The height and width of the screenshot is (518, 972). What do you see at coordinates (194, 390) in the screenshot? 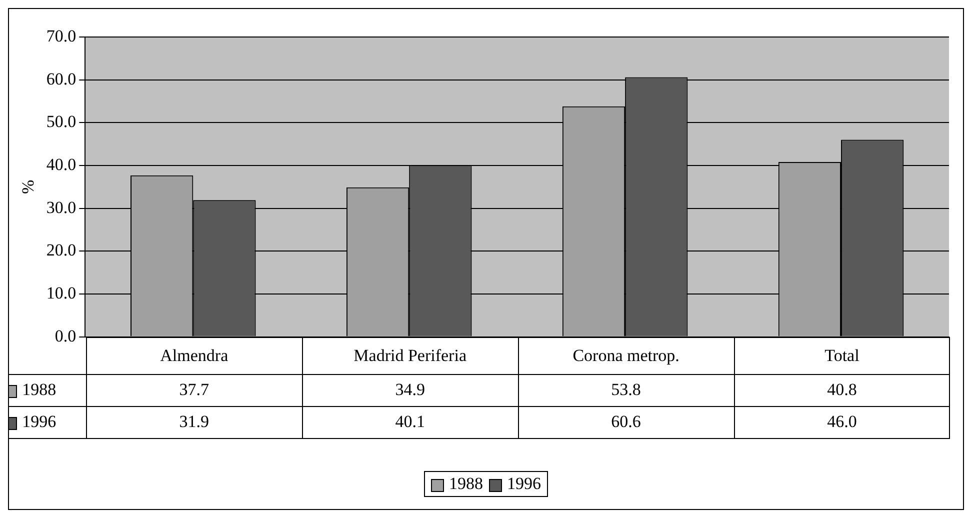
I see `data-label: 37.7` at bounding box center [194, 390].